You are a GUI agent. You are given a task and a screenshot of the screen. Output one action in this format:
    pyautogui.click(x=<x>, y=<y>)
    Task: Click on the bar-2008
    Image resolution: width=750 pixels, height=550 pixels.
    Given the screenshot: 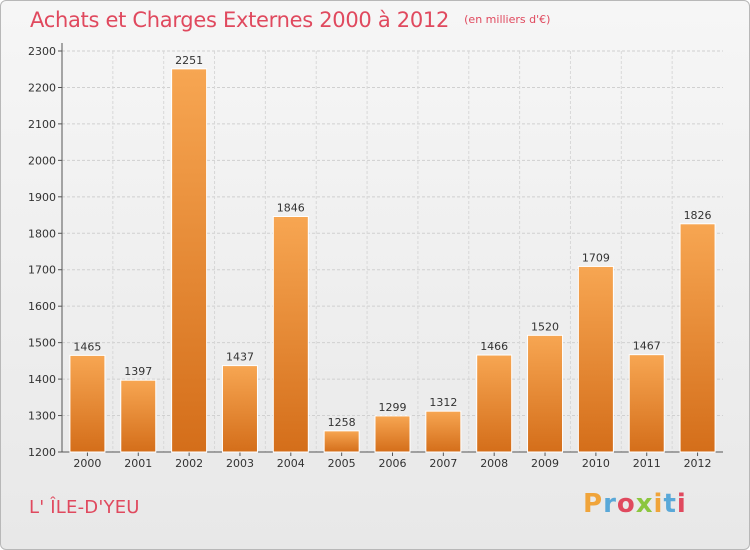 What is the action you would take?
    pyautogui.click(x=494, y=403)
    